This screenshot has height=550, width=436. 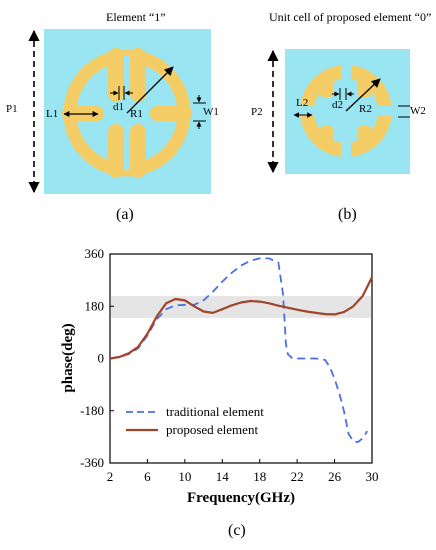 I want to click on caption-c: (c), so click(x=237, y=530).